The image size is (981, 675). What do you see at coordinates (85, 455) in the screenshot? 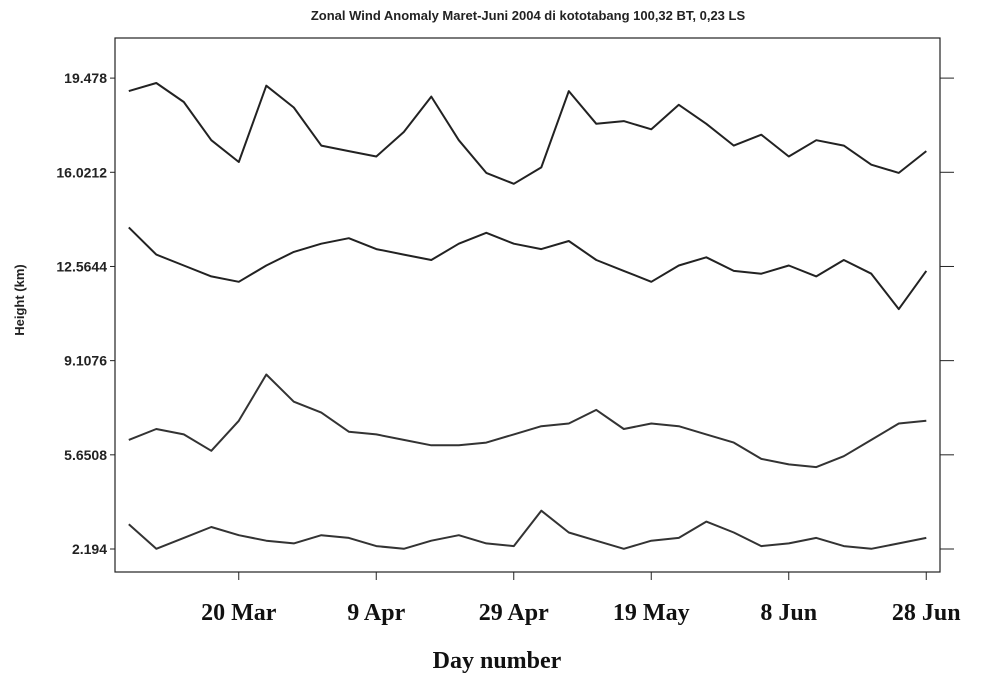
I see `y-tick-label: 5.6508` at bounding box center [85, 455].